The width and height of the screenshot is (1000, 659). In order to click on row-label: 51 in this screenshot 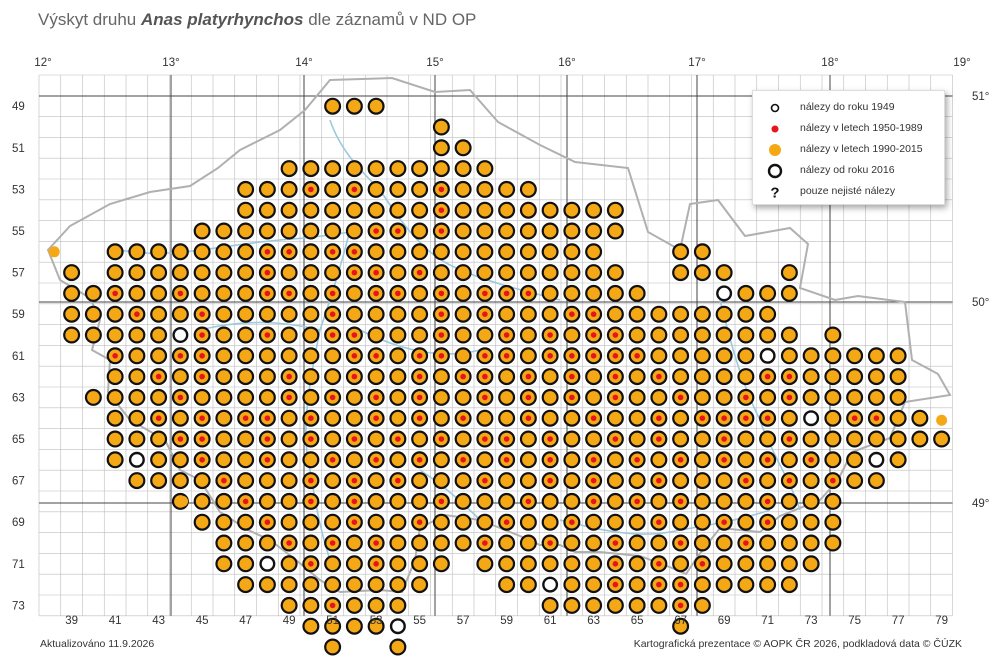, I will do `click(18, 149)`.